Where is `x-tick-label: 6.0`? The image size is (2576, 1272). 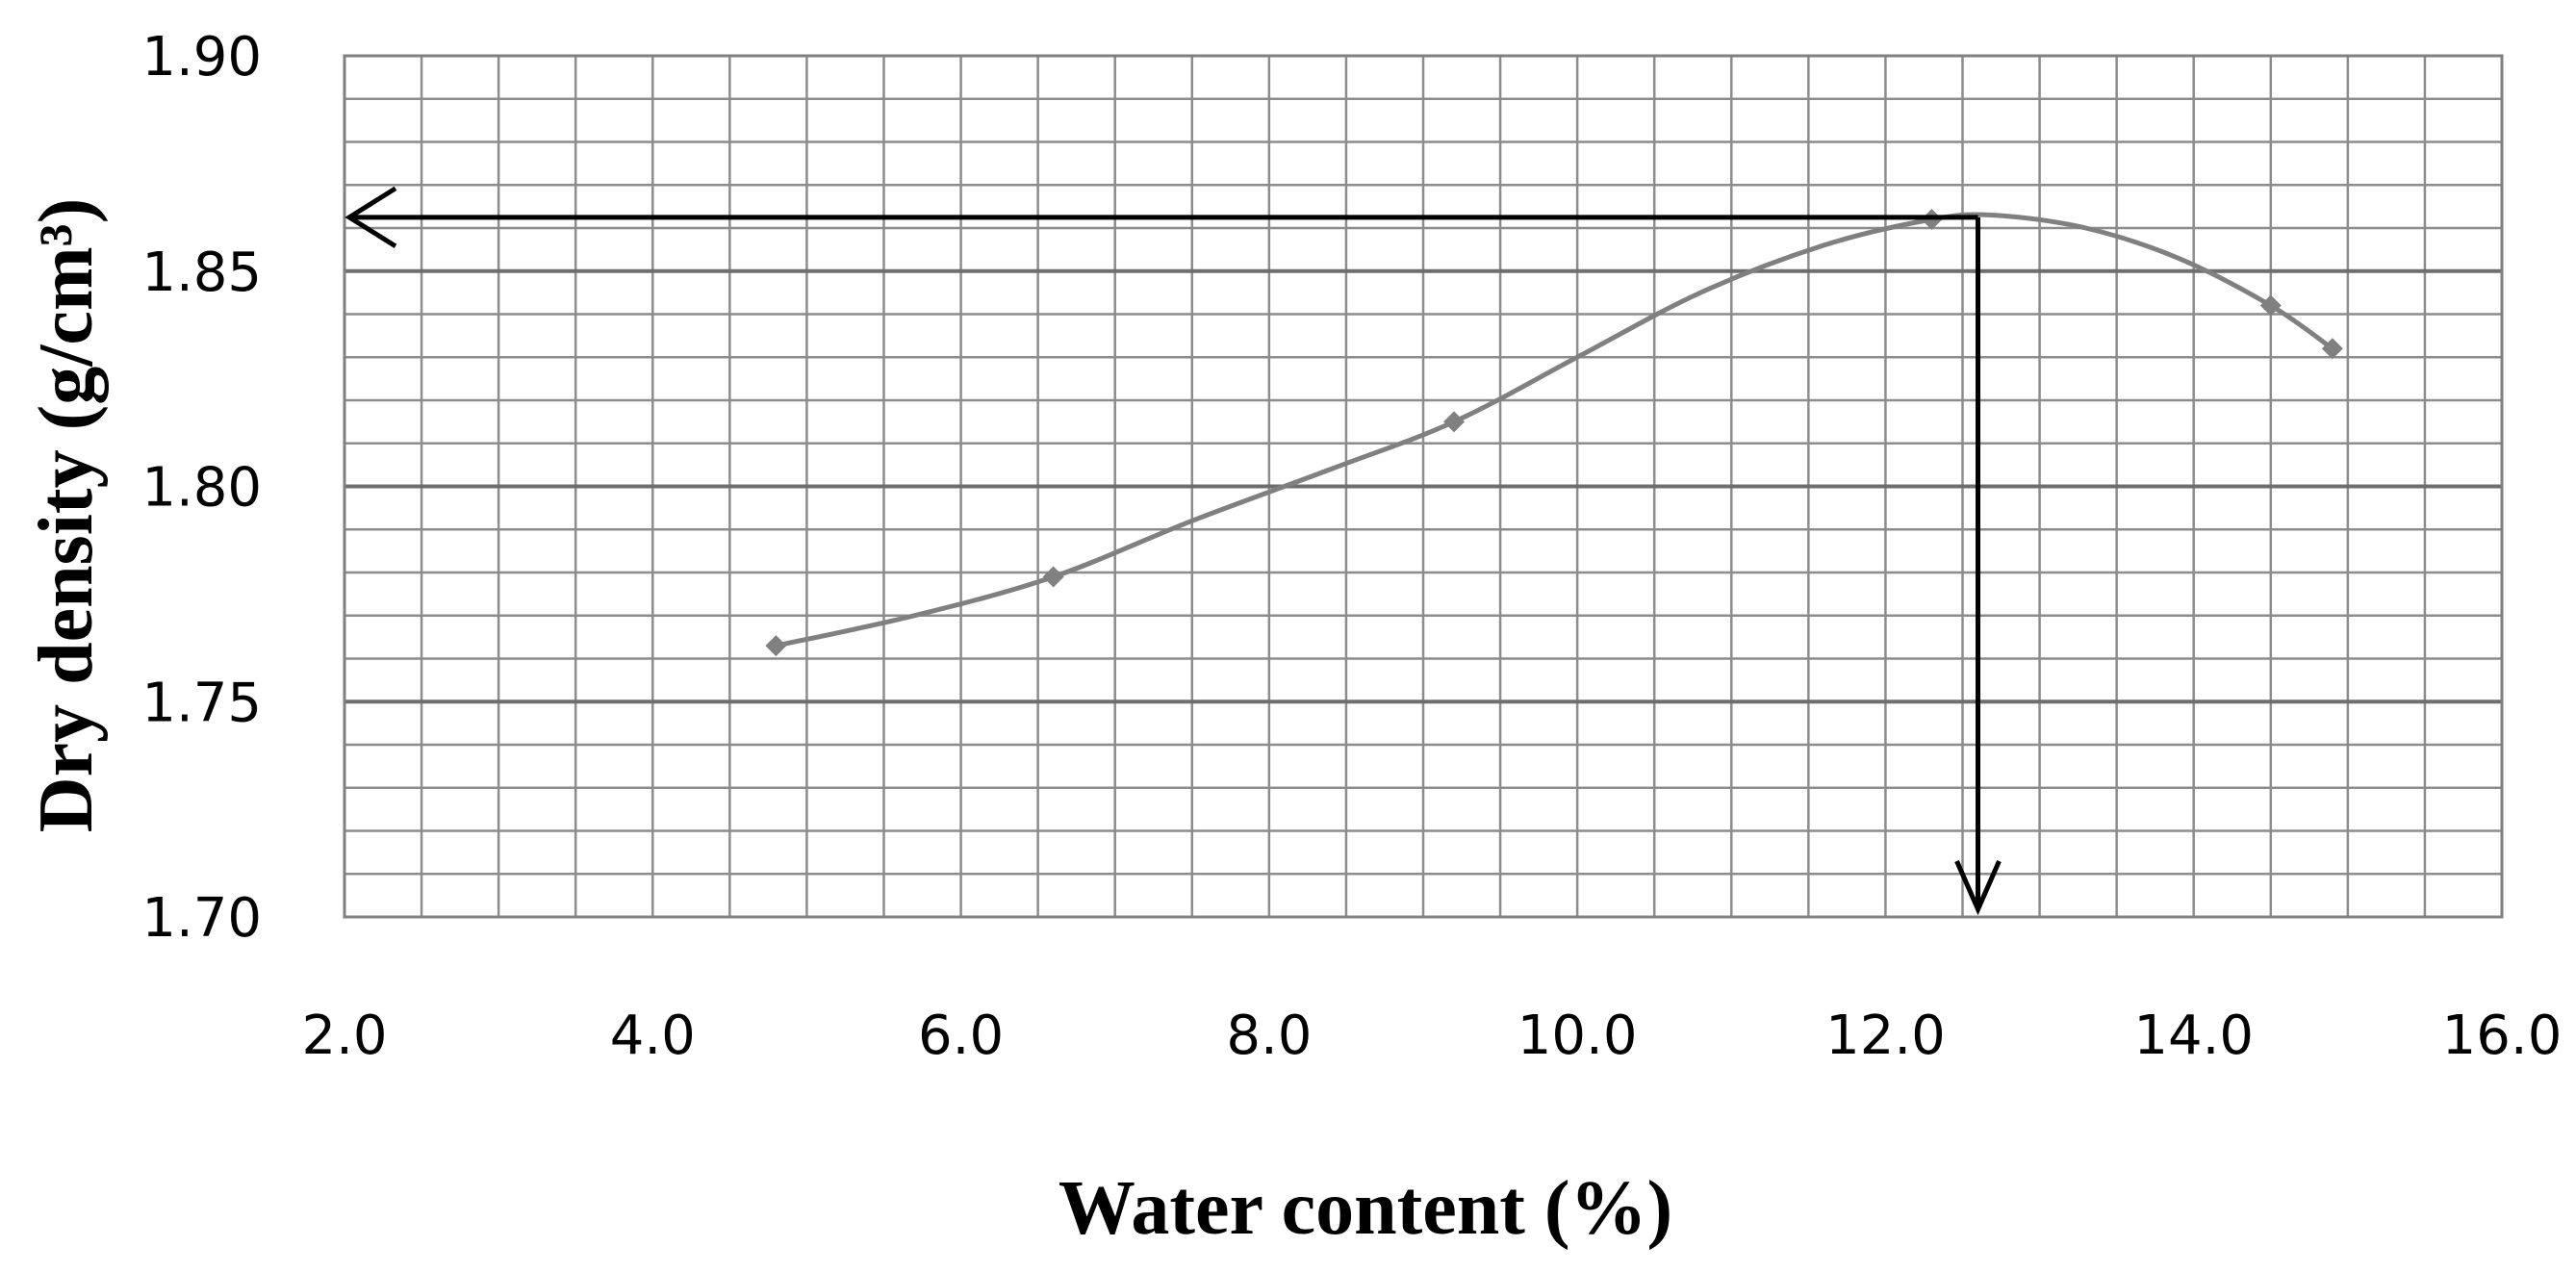
x-tick-label: 6.0 is located at coordinates (961, 1036).